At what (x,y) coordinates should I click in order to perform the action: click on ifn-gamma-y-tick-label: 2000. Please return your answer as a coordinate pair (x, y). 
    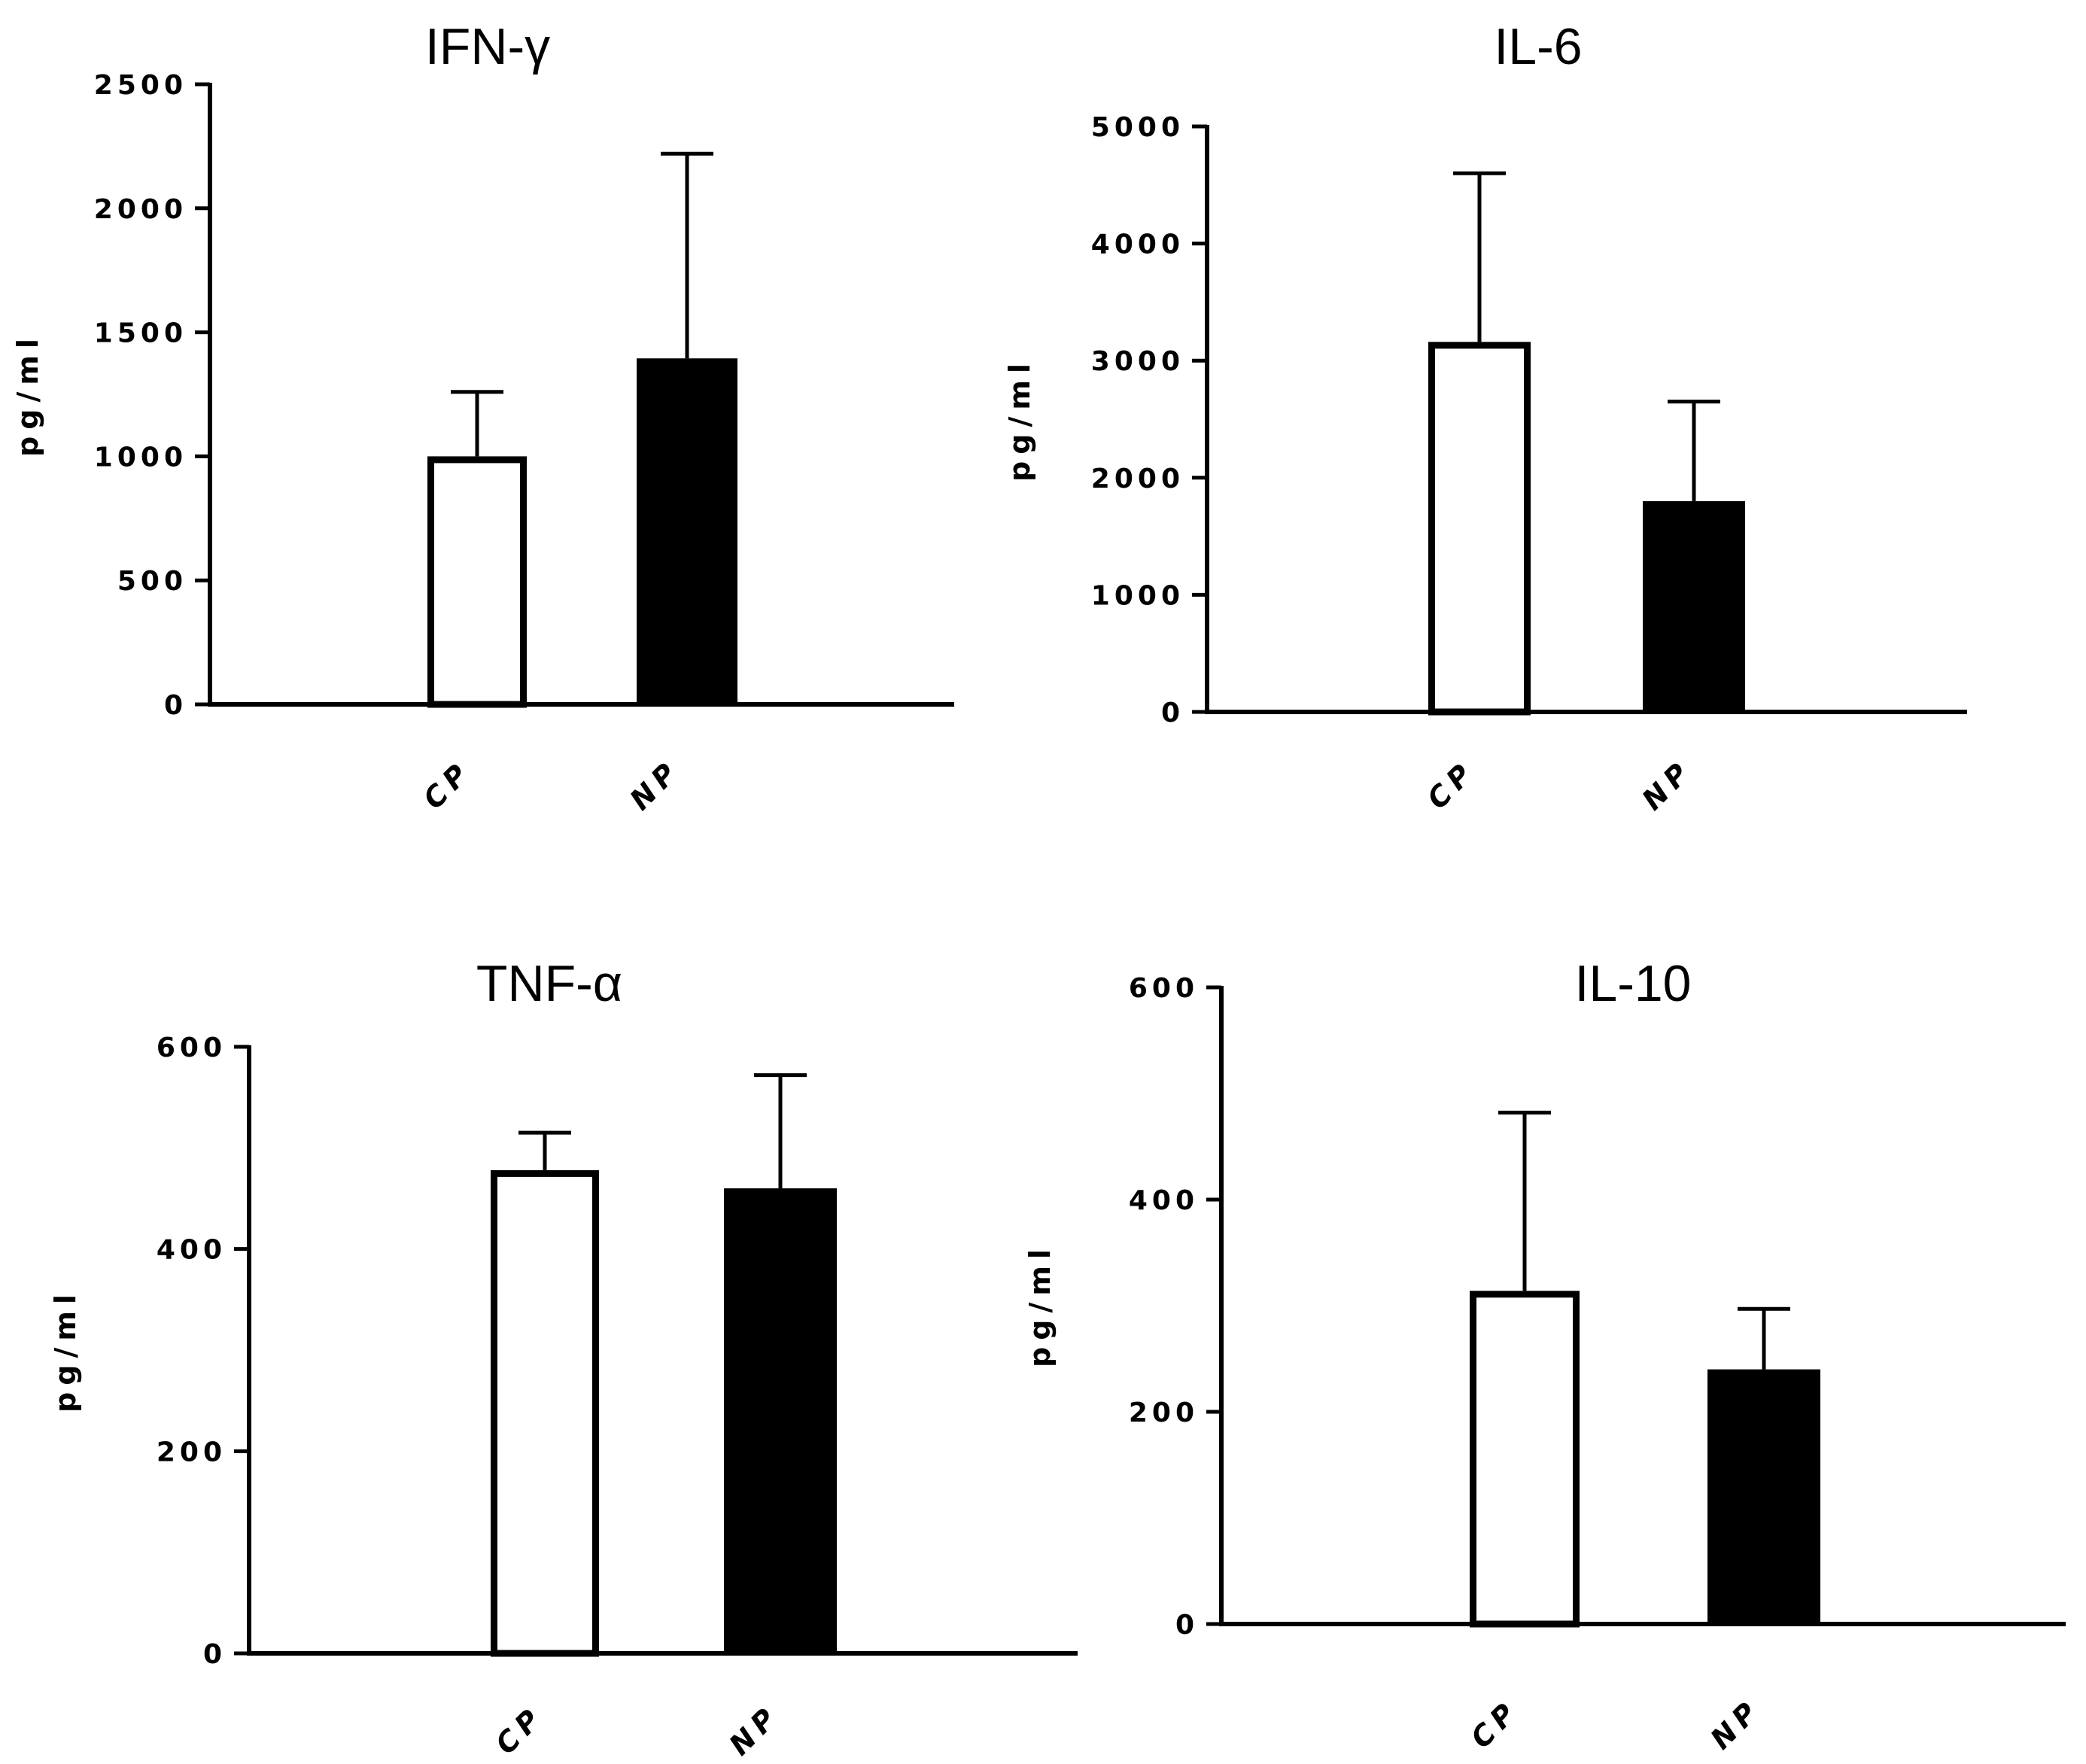
    Looking at the image, I should click on (140, 210).